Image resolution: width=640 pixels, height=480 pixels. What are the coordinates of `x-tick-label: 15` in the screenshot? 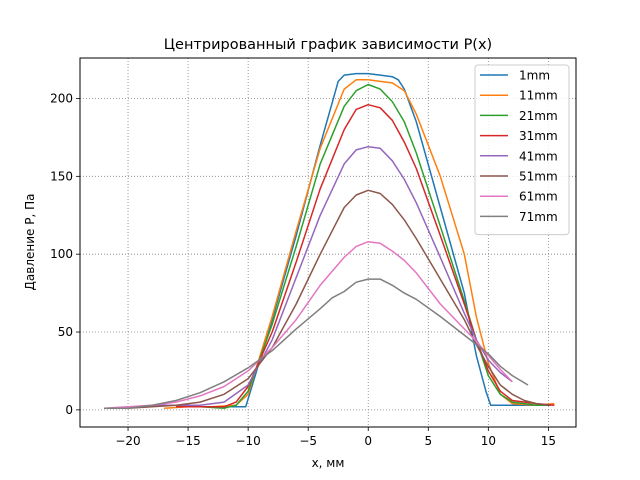 It's located at (548, 441).